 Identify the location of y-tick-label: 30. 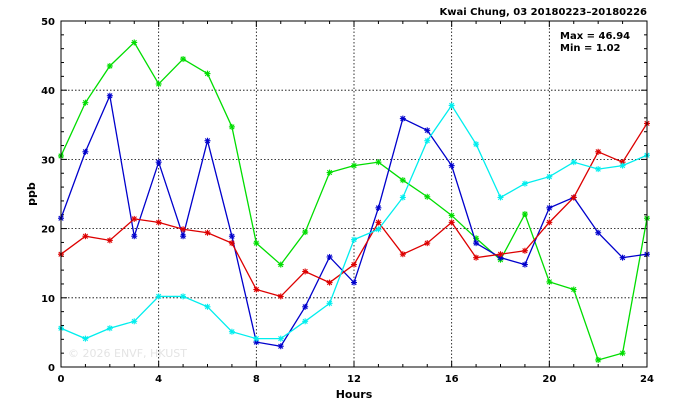
(48, 160).